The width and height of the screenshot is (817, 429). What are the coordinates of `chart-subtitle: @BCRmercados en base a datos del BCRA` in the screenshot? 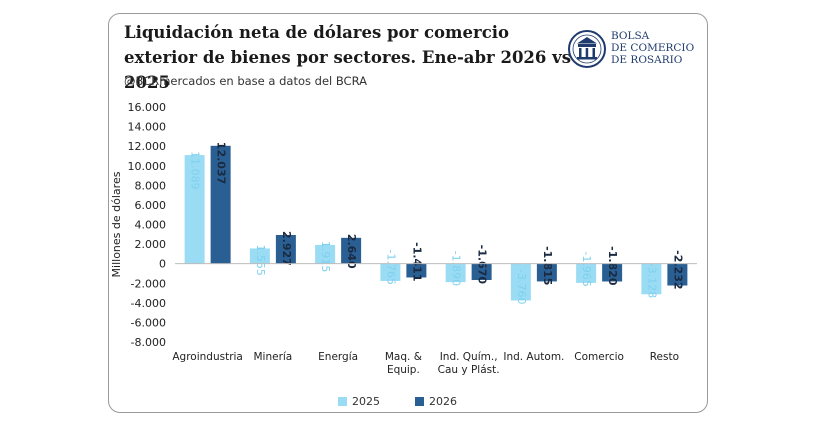 It's located at (245, 81).